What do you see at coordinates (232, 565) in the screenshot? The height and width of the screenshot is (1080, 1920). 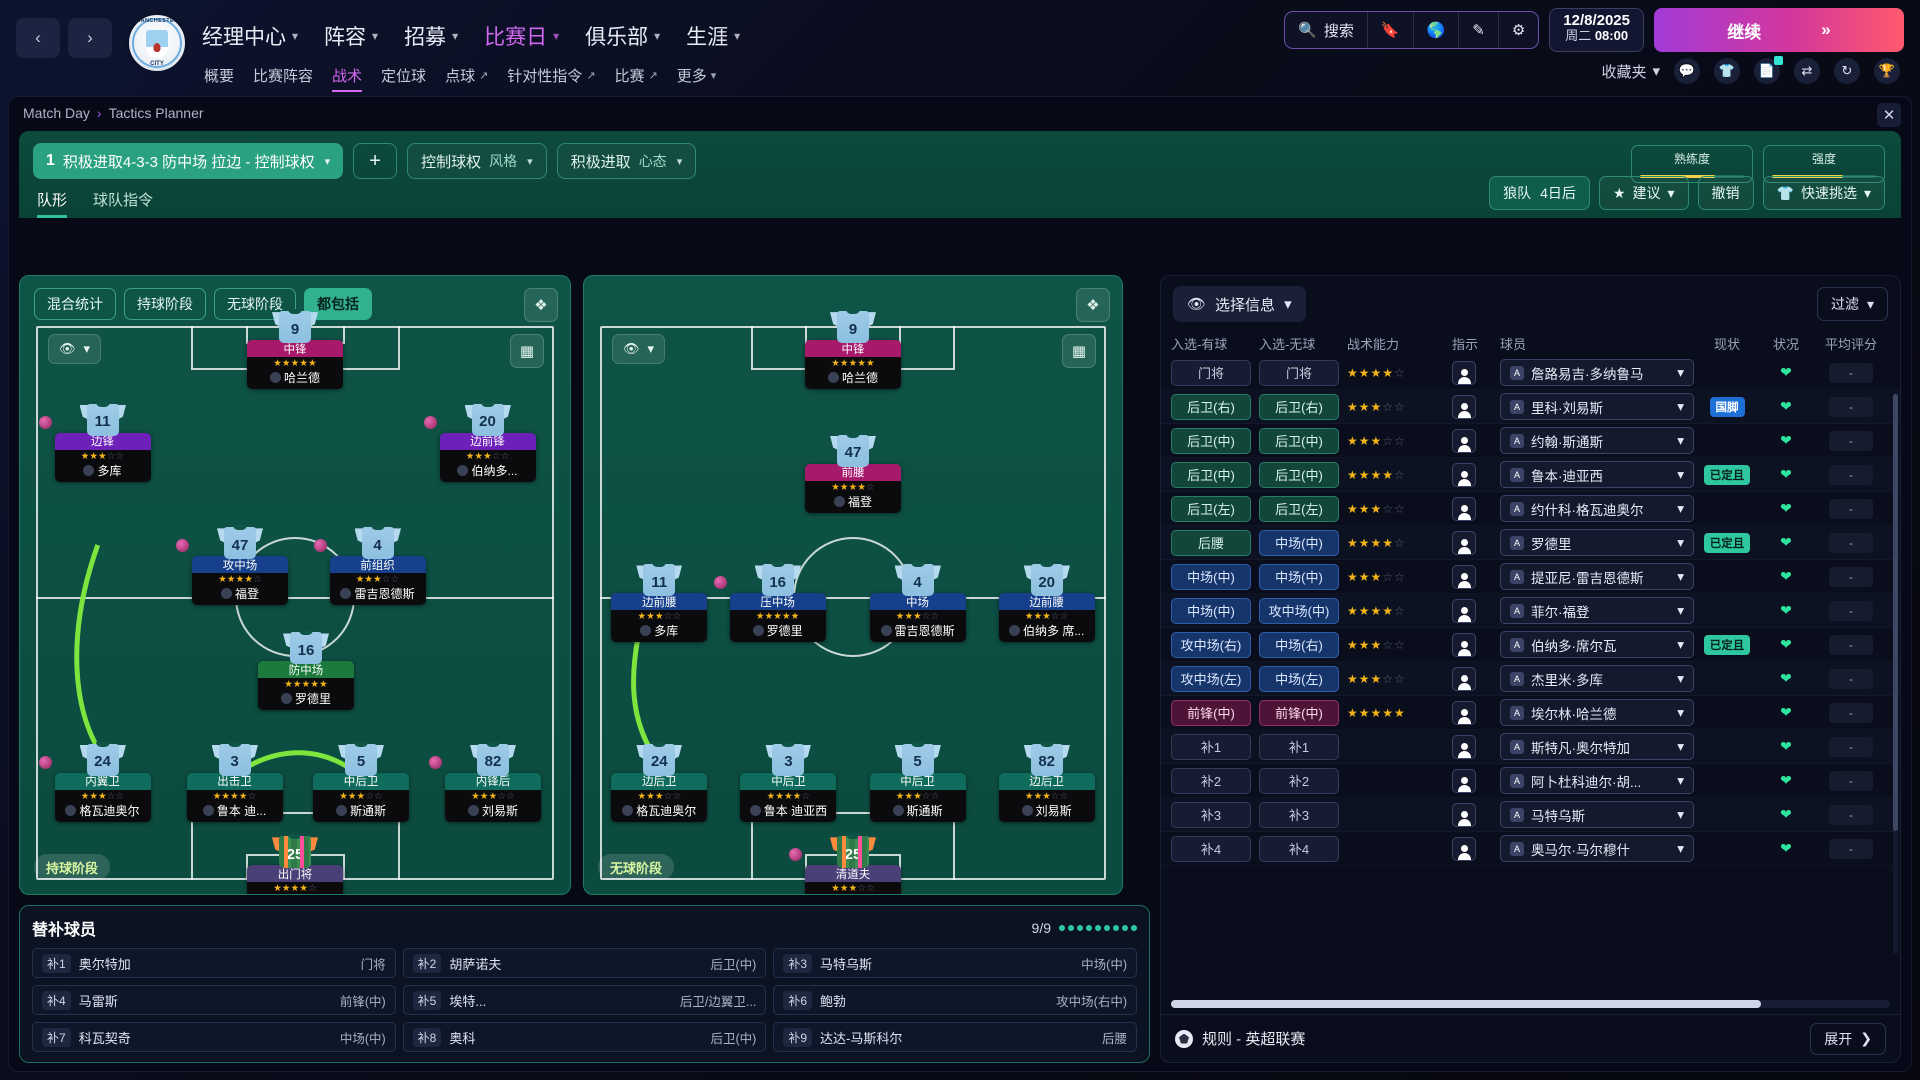 I see `pitch-player-47: 47 攻中场 ★★★★☆ 福登` at bounding box center [232, 565].